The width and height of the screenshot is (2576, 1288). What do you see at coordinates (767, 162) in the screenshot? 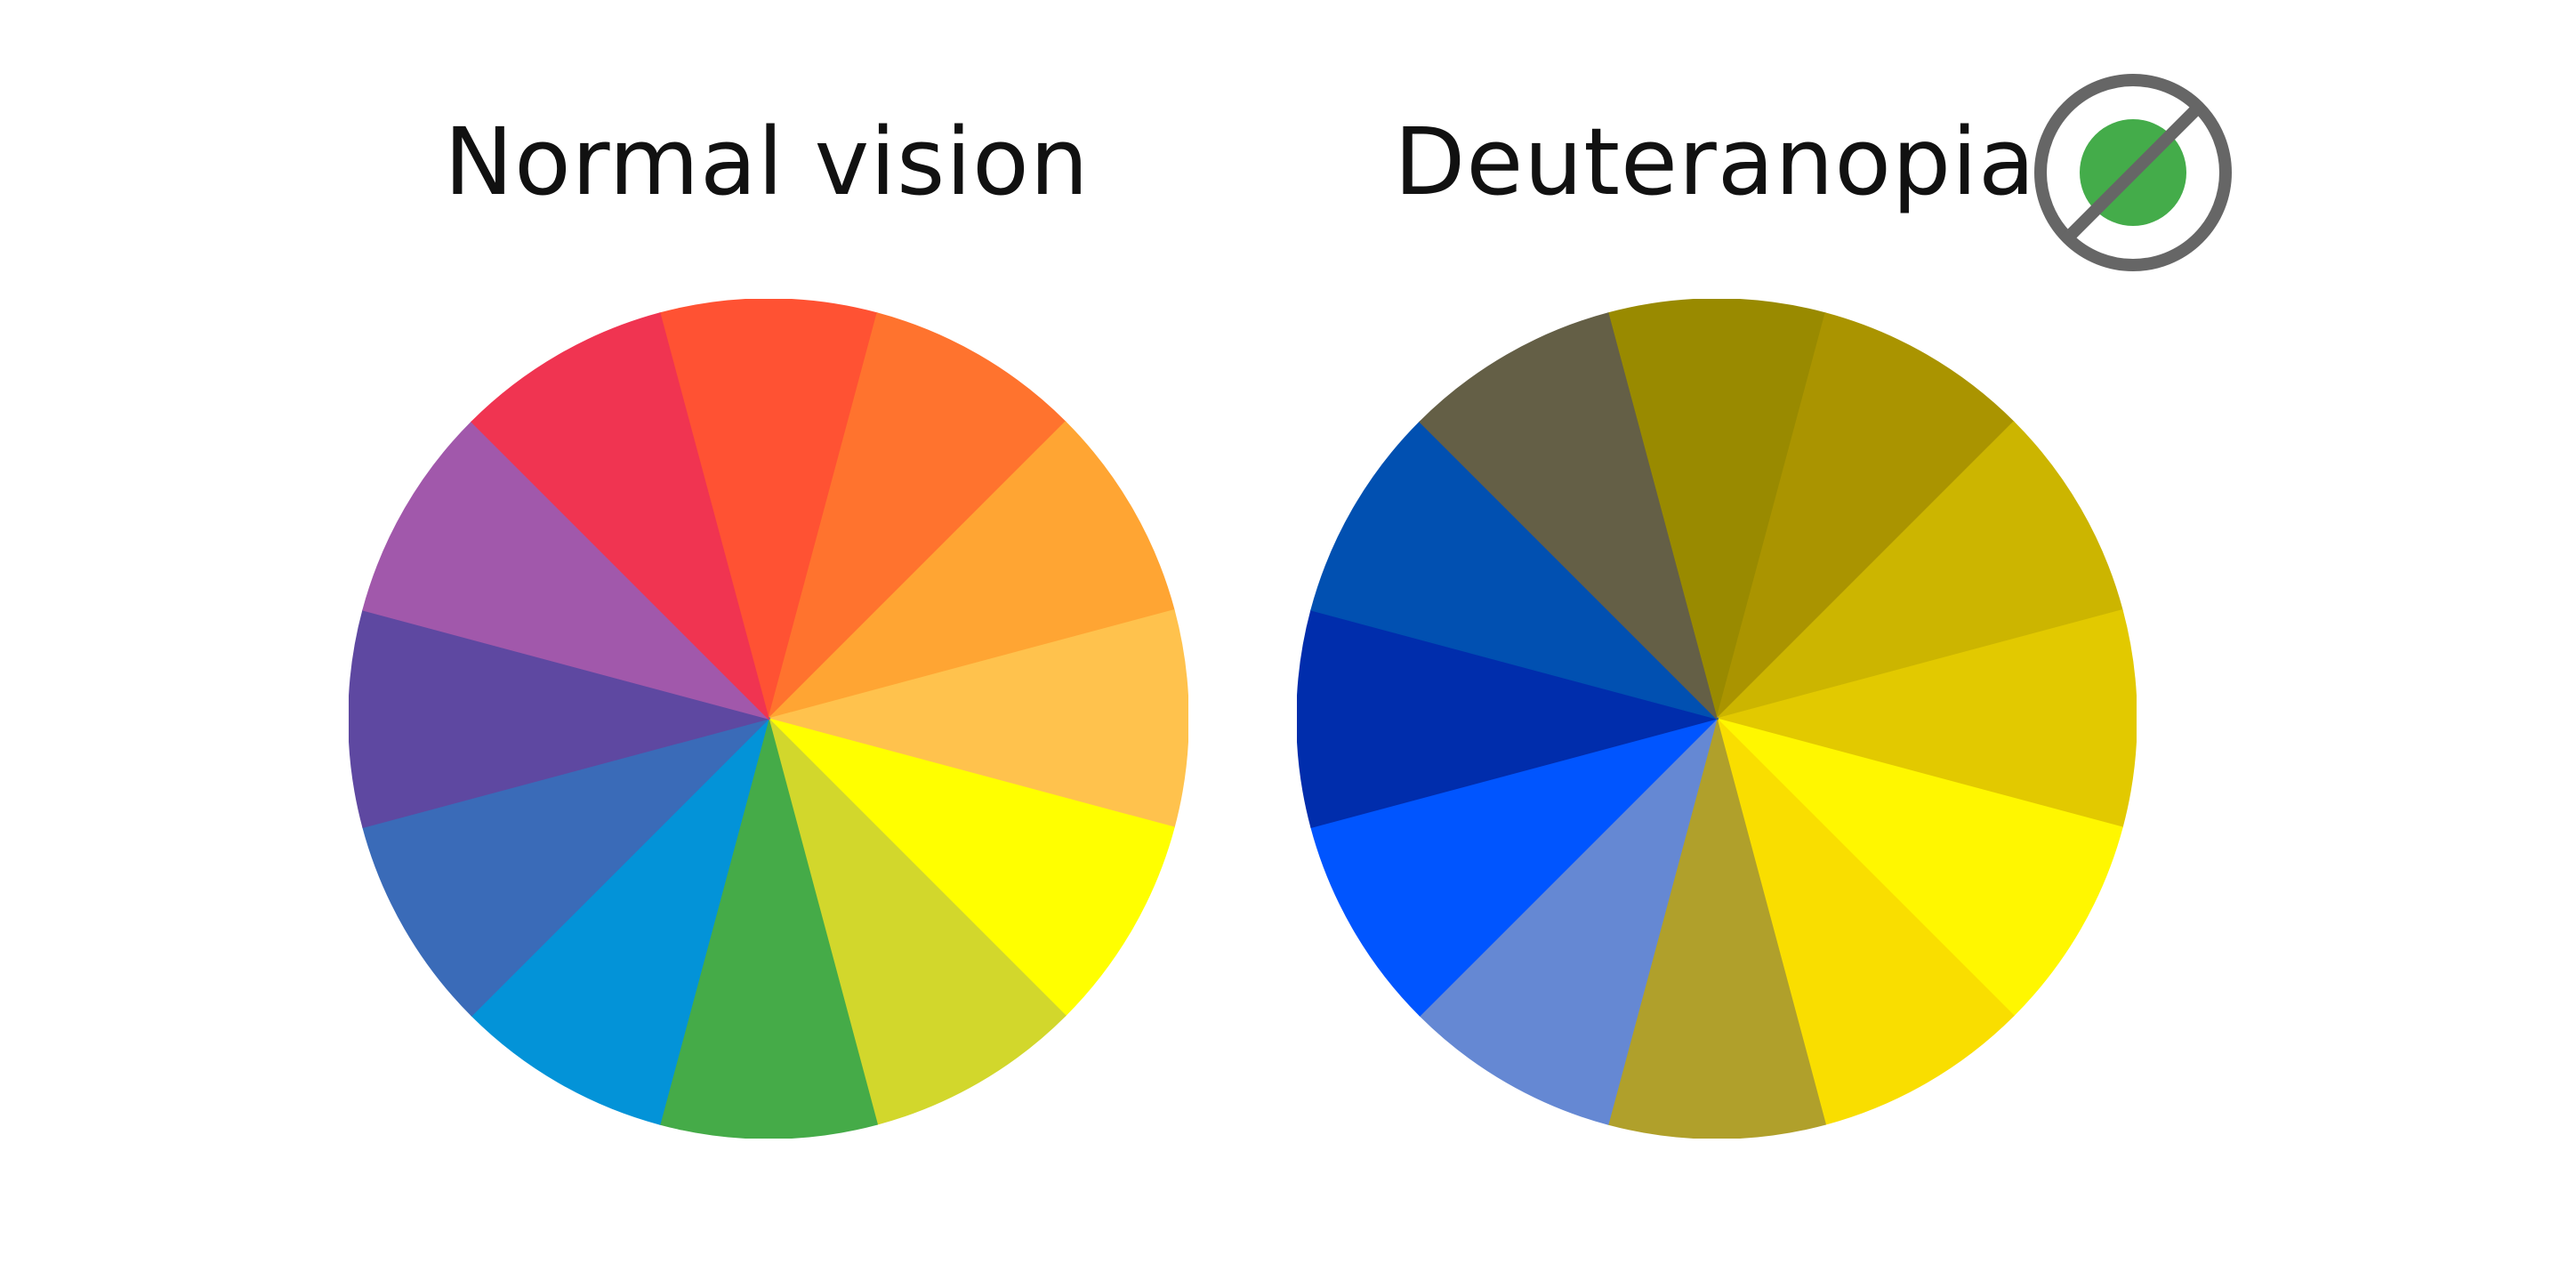
I see `normal-vision-title: Normal vision` at bounding box center [767, 162].